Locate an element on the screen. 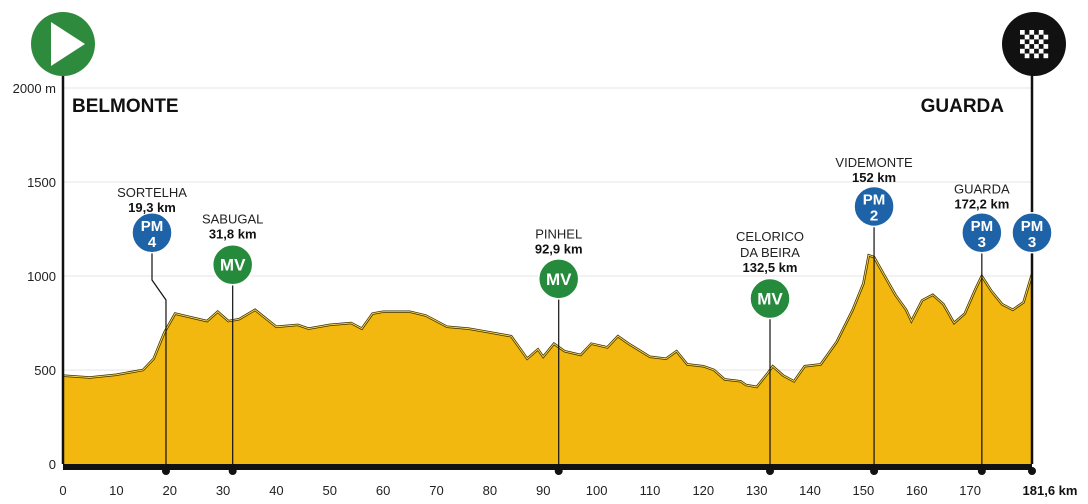 The image size is (1088, 504). x-tick-label: 110 is located at coordinates (650, 490).